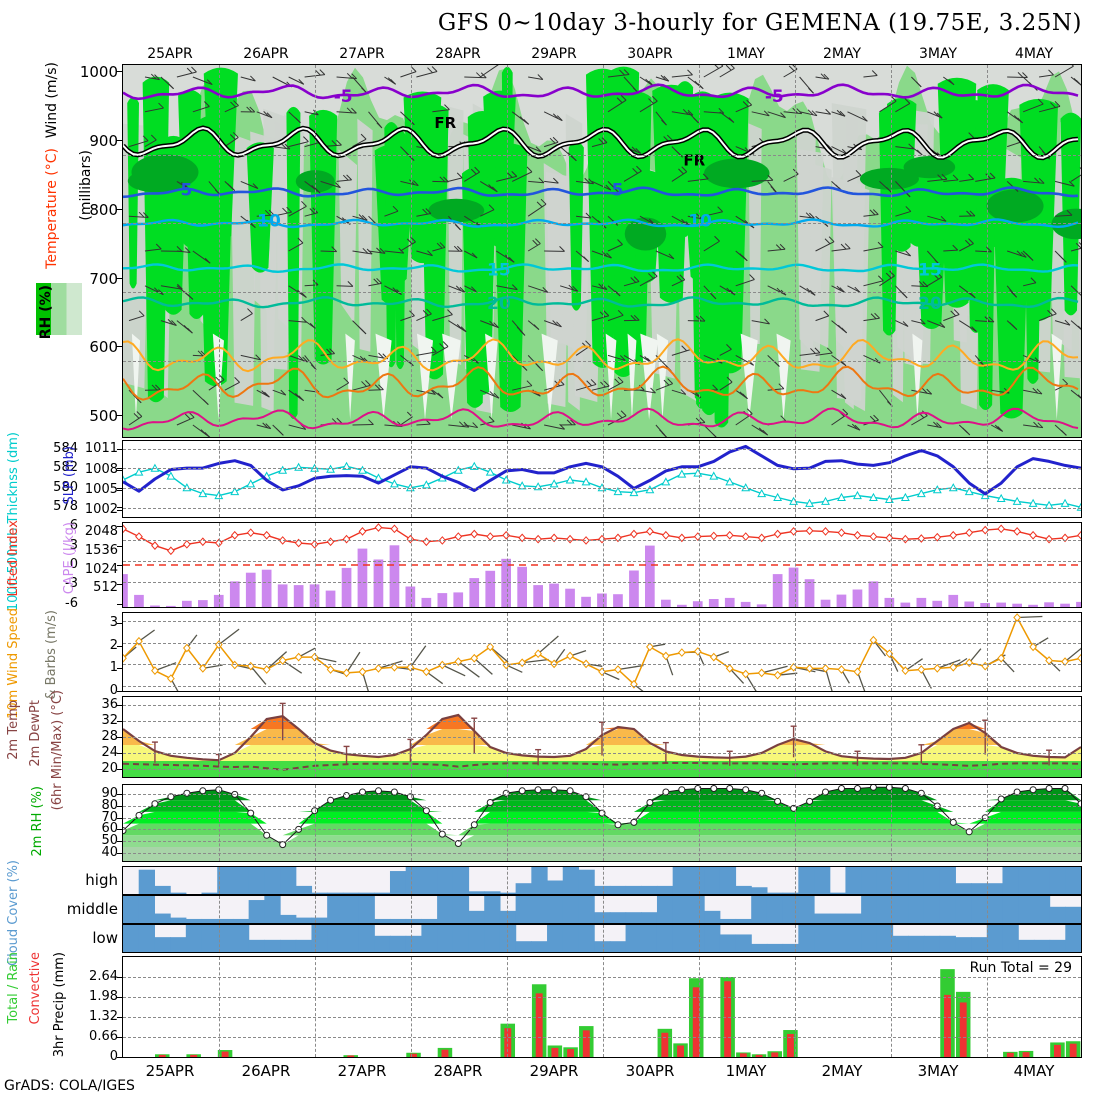  What do you see at coordinates (109, 720) in the screenshot?
I see `axis-tick-label: 32` at bounding box center [109, 720].